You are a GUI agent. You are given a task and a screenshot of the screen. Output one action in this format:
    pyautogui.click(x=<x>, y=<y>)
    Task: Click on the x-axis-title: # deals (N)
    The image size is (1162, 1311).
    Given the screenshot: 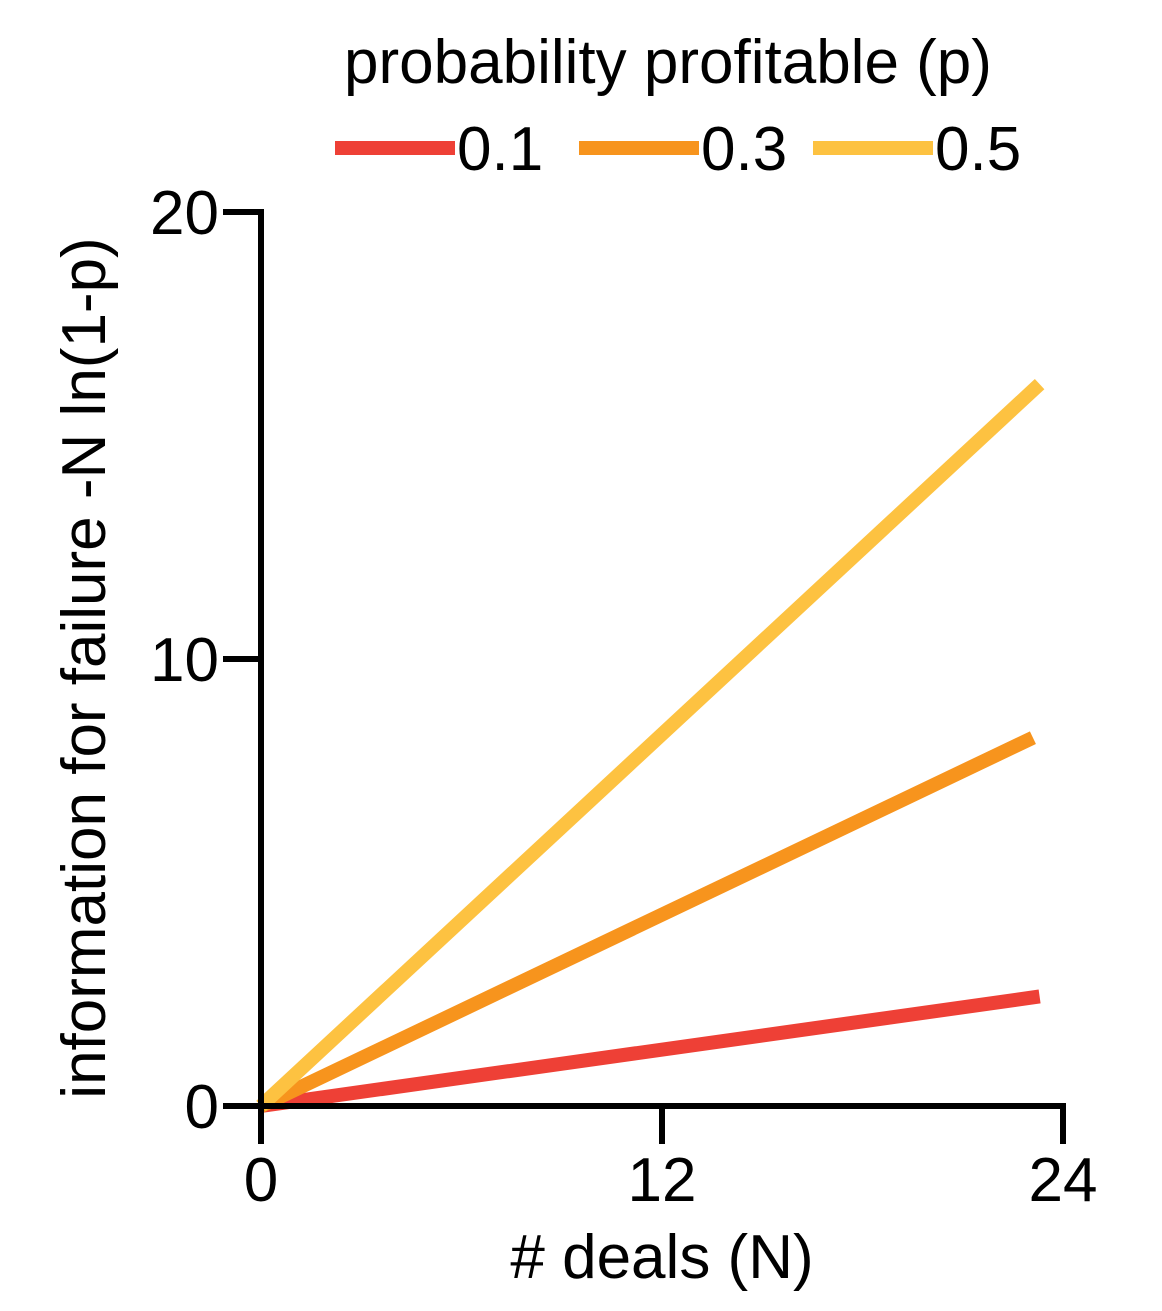 What is the action you would take?
    pyautogui.click(x=661, y=1257)
    